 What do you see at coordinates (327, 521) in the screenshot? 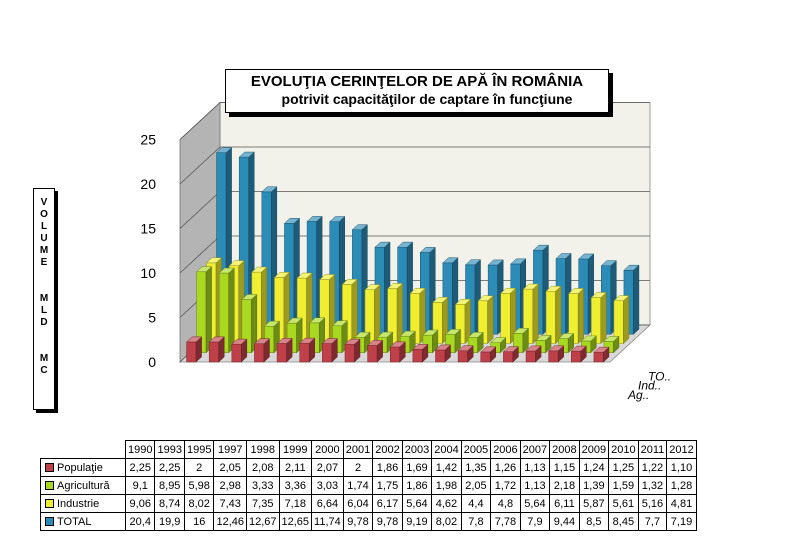
I see `table-cell: 11,74` at bounding box center [327, 521].